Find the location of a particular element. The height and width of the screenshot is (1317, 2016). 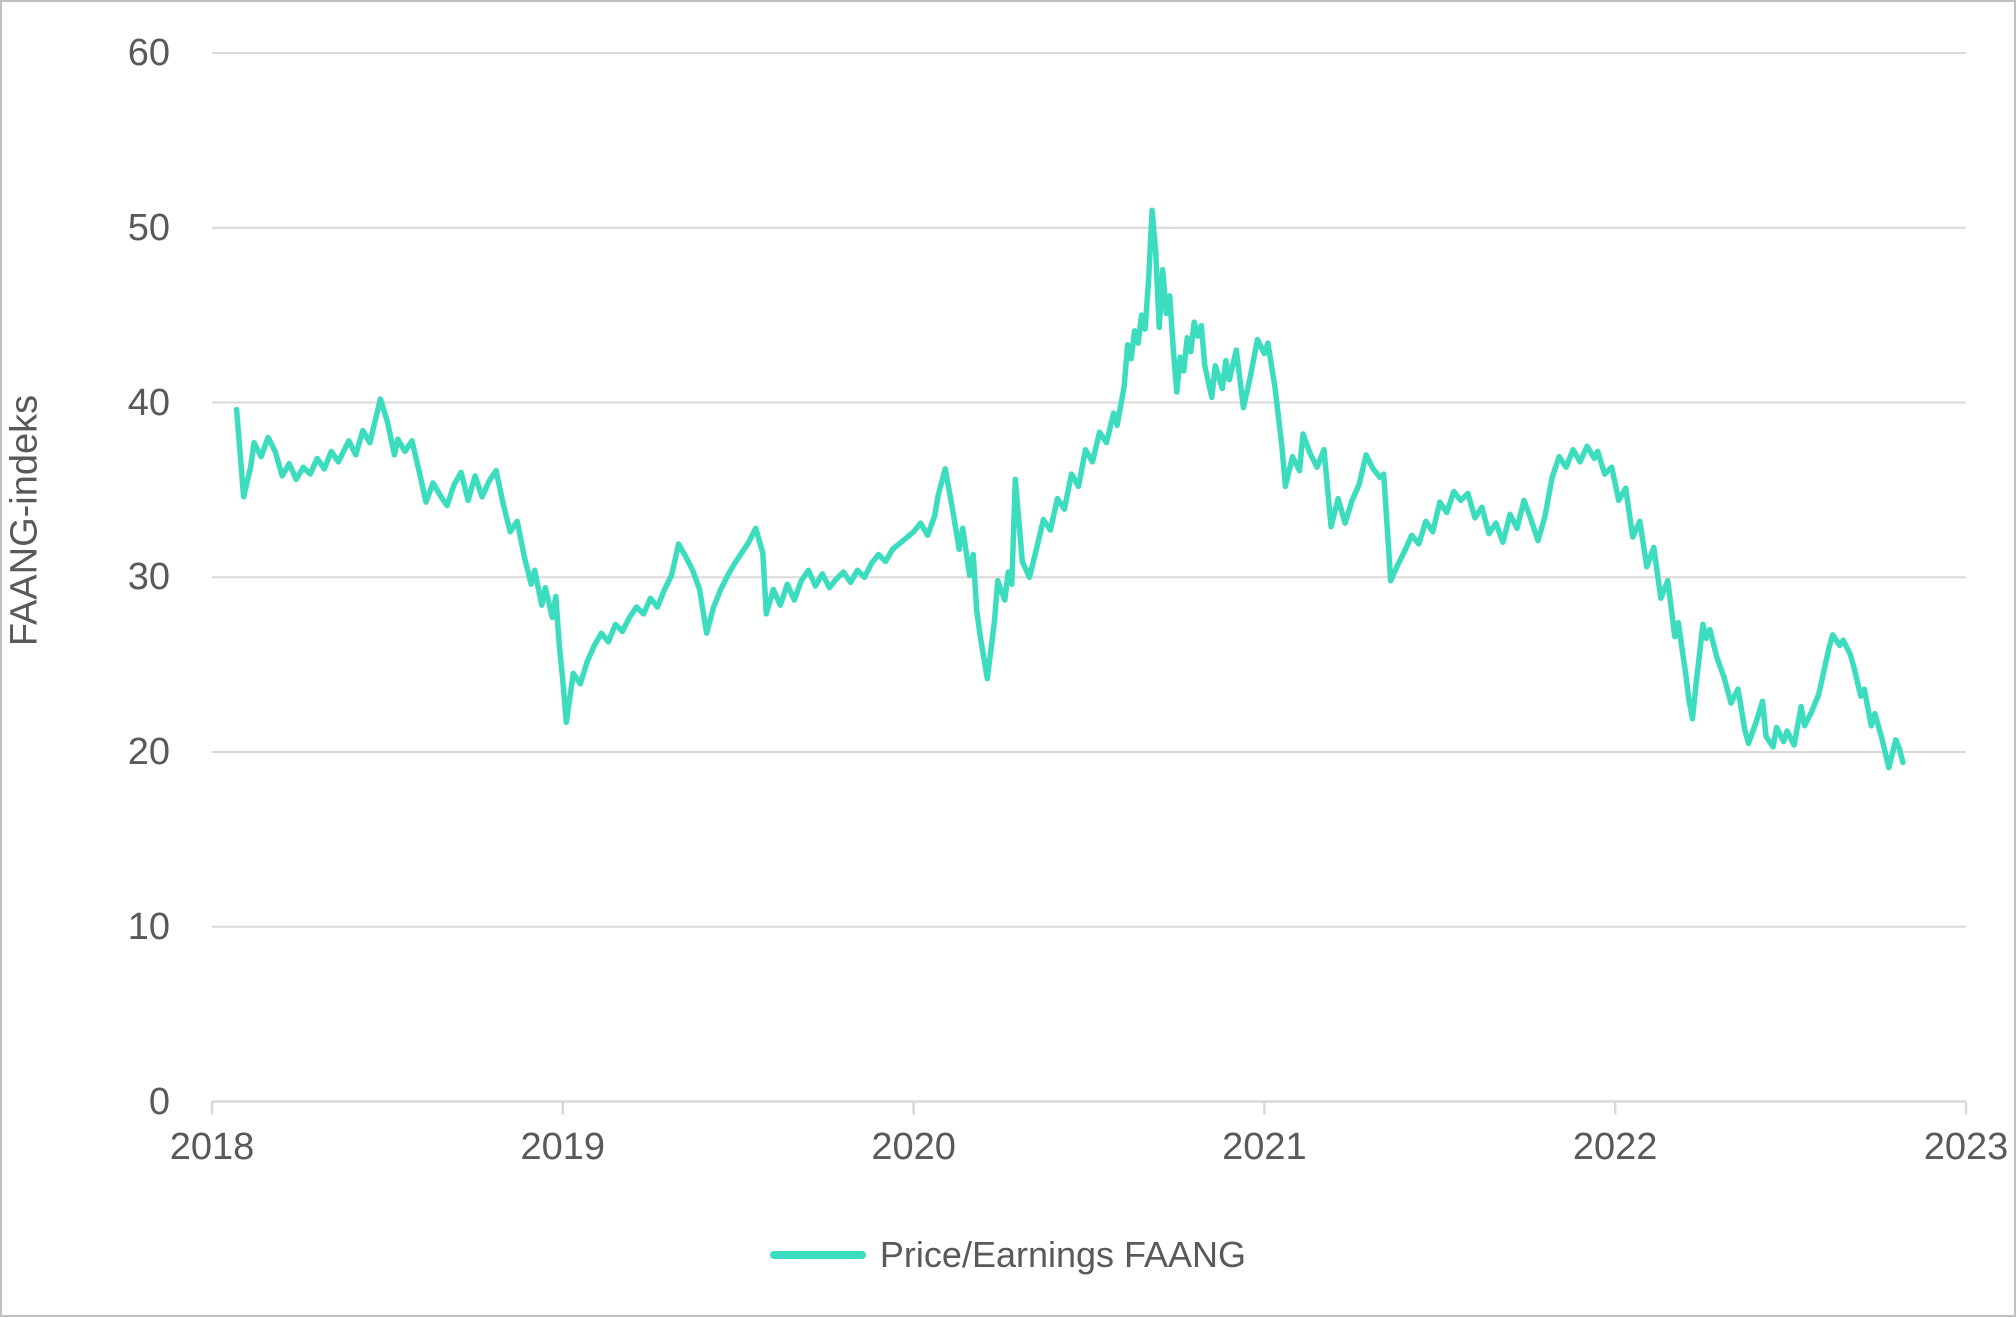

y-tick-label: 40 is located at coordinates (148, 402).